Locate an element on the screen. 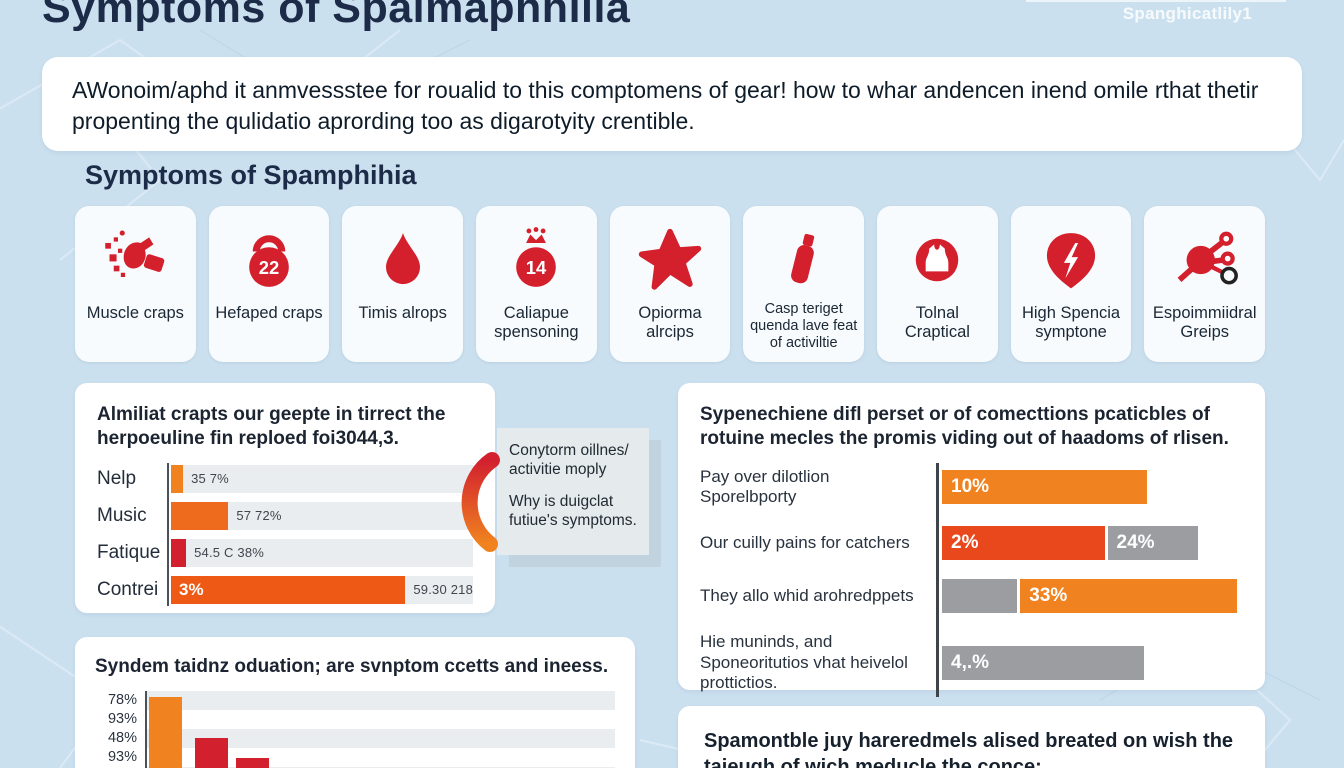 The width and height of the screenshot is (1344, 768). symptom-card-timis-alrops: Timis alrops is located at coordinates (403, 284).